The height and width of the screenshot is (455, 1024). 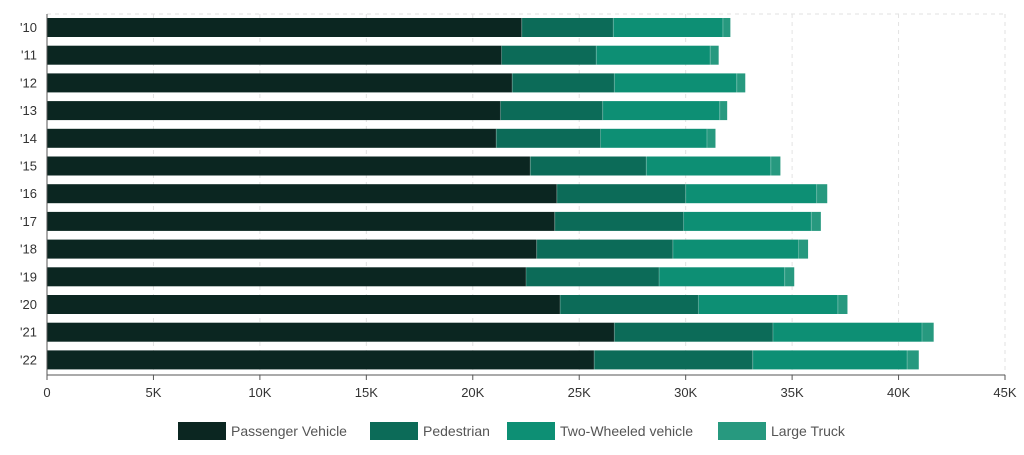 I want to click on bar-17-two-wheeled-vehicle, so click(x=747, y=221).